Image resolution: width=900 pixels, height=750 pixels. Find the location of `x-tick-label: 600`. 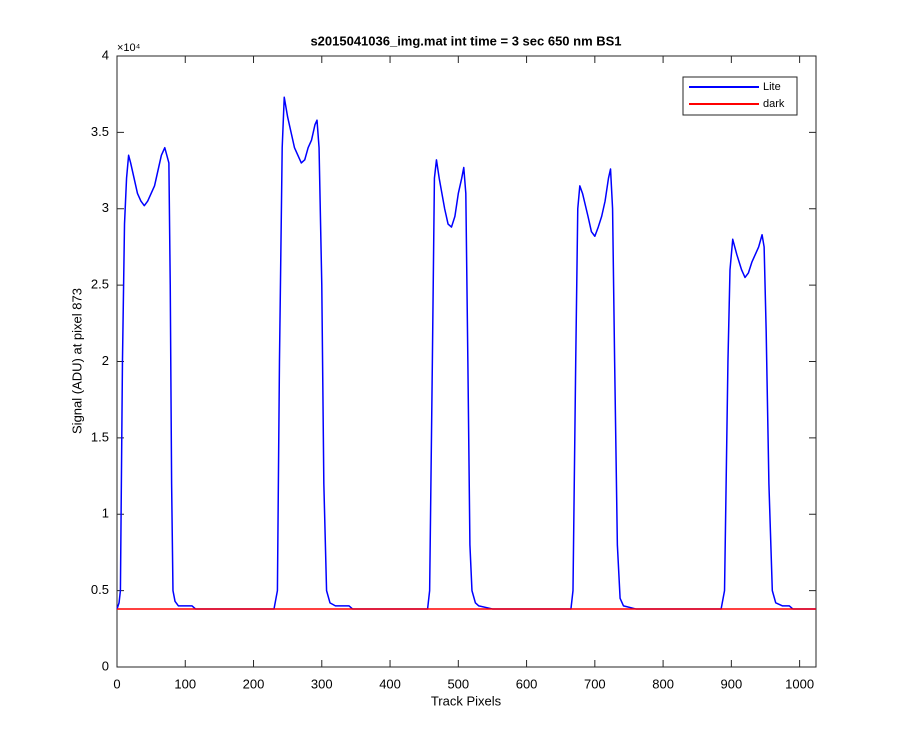

x-tick-label: 600 is located at coordinates (527, 683).